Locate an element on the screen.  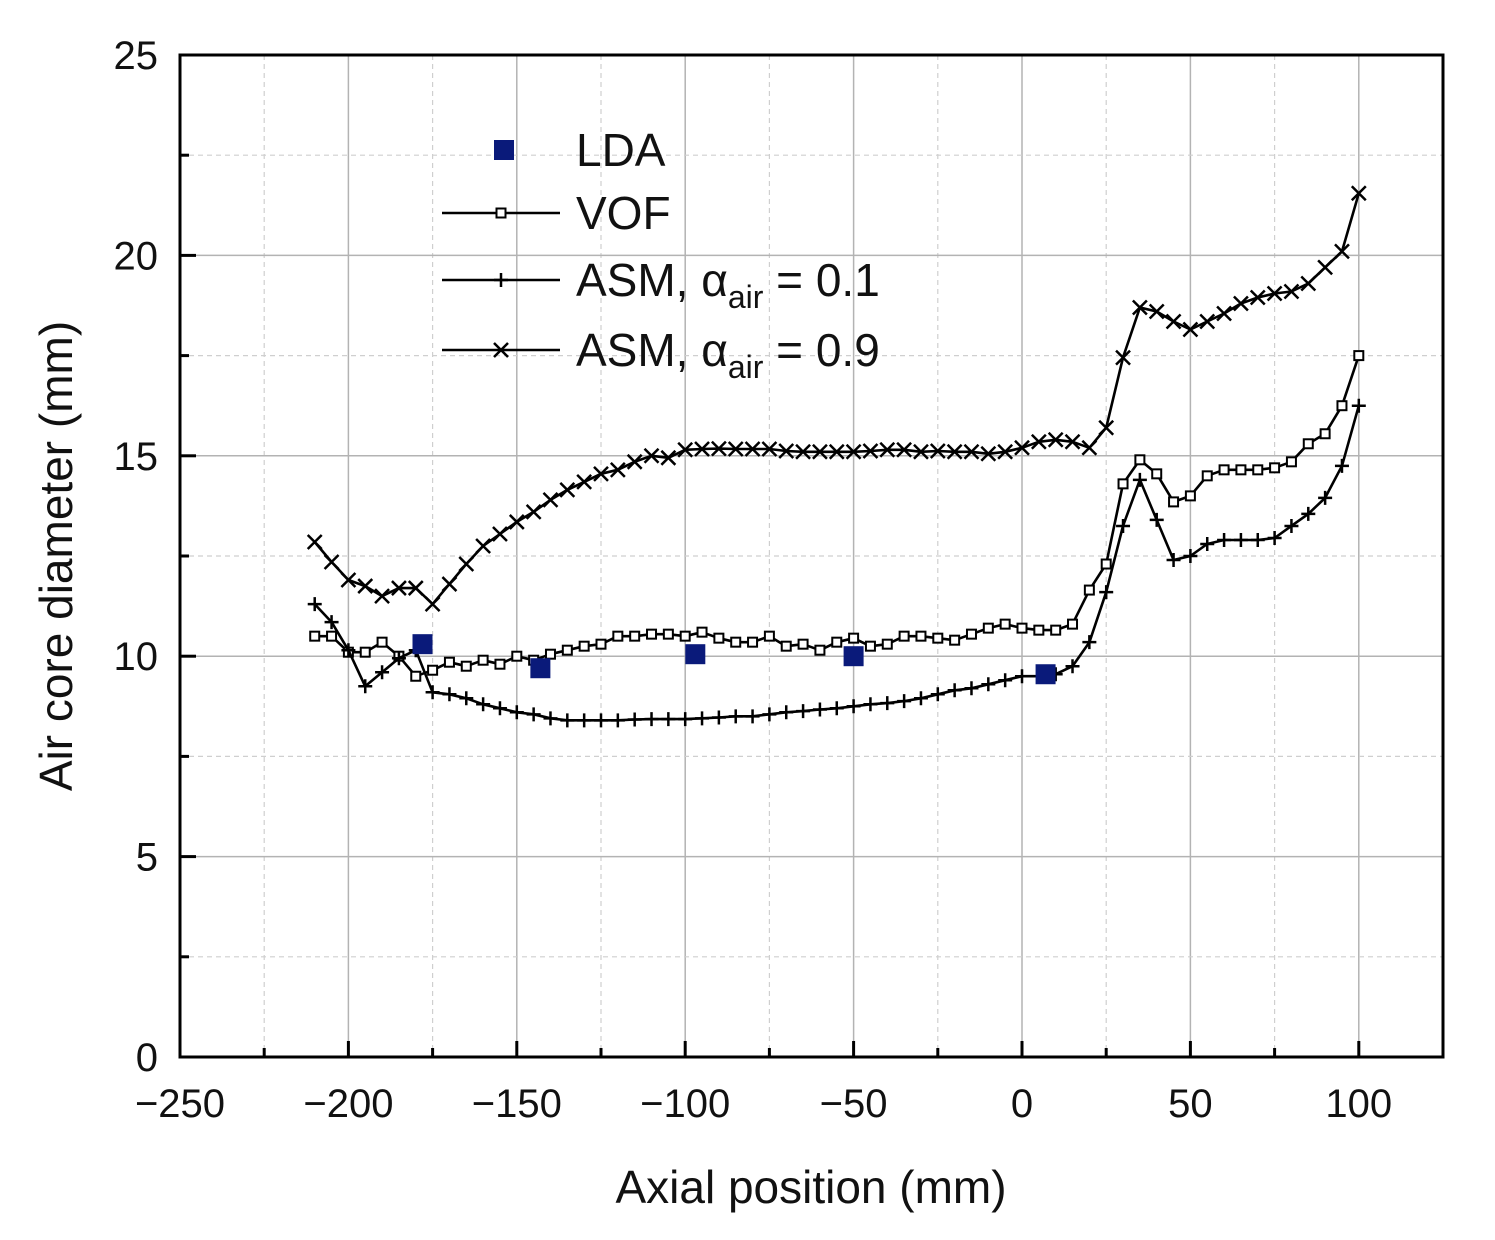
legend-label: LDA is located at coordinates (621, 150).